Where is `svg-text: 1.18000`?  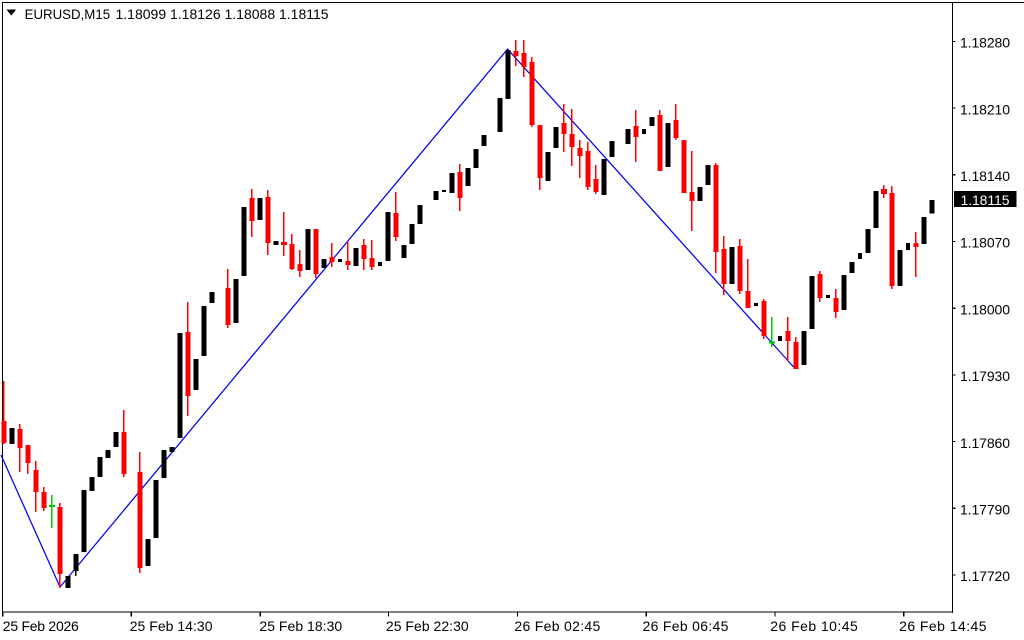 svg-text: 1.18000 is located at coordinates (985, 309).